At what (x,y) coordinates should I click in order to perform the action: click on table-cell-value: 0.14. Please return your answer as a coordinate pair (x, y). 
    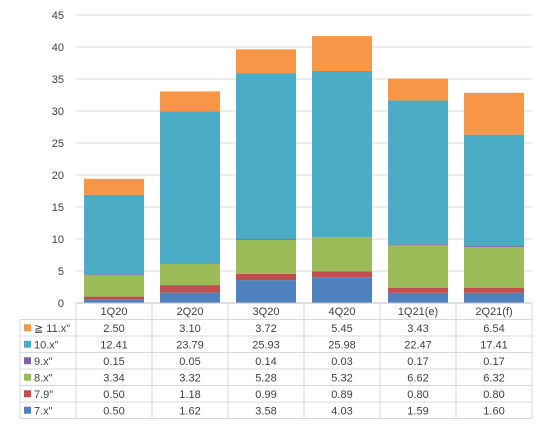
    Looking at the image, I should click on (265, 362).